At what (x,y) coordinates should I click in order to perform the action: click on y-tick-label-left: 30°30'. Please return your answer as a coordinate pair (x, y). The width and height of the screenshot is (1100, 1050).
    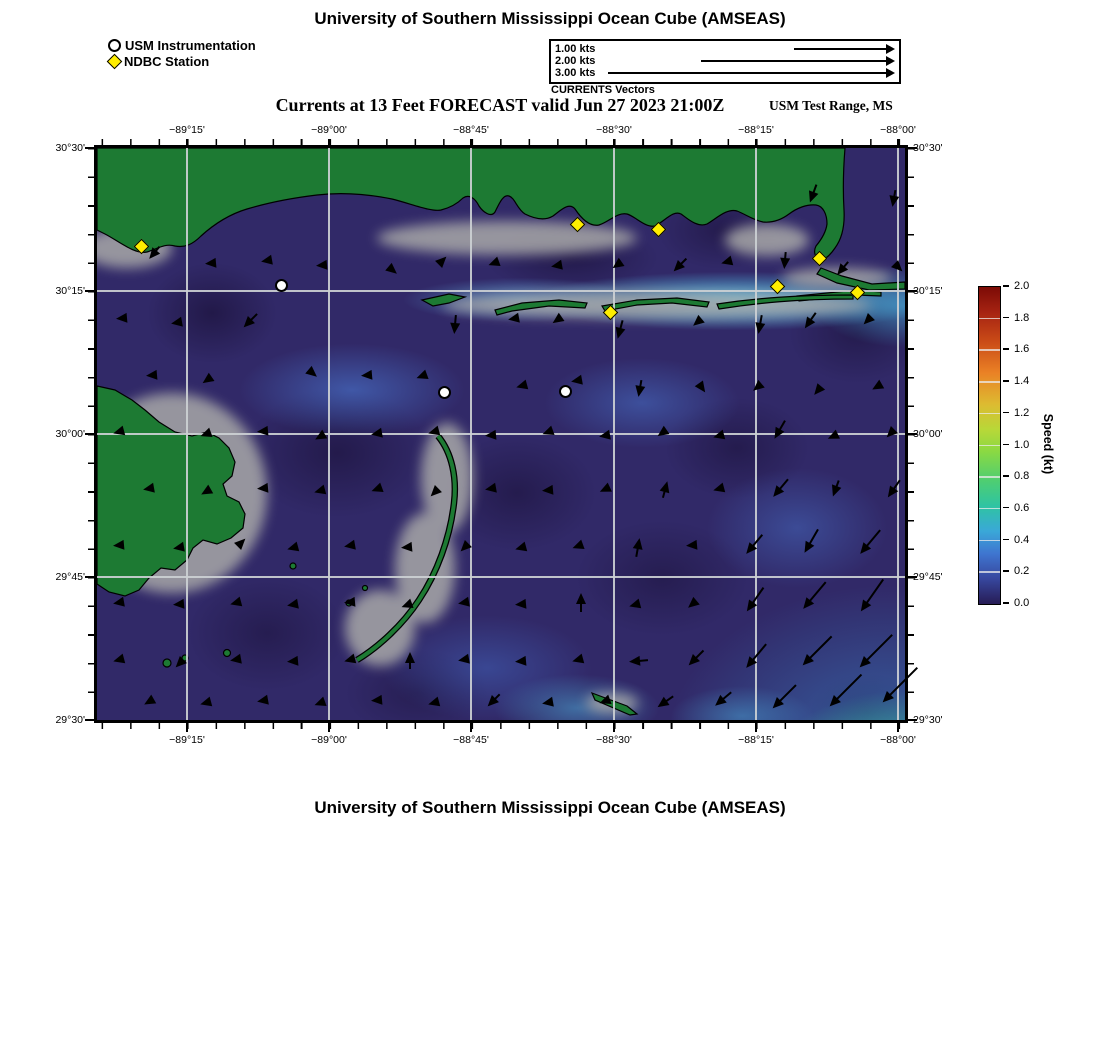
    Looking at the image, I should click on (70, 148).